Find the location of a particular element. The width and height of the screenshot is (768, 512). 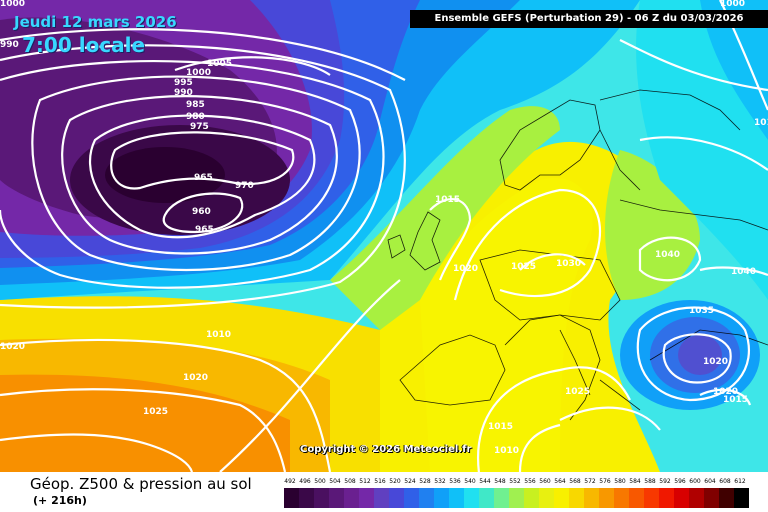

scale-label: 576 is located at coordinates (605, 481).